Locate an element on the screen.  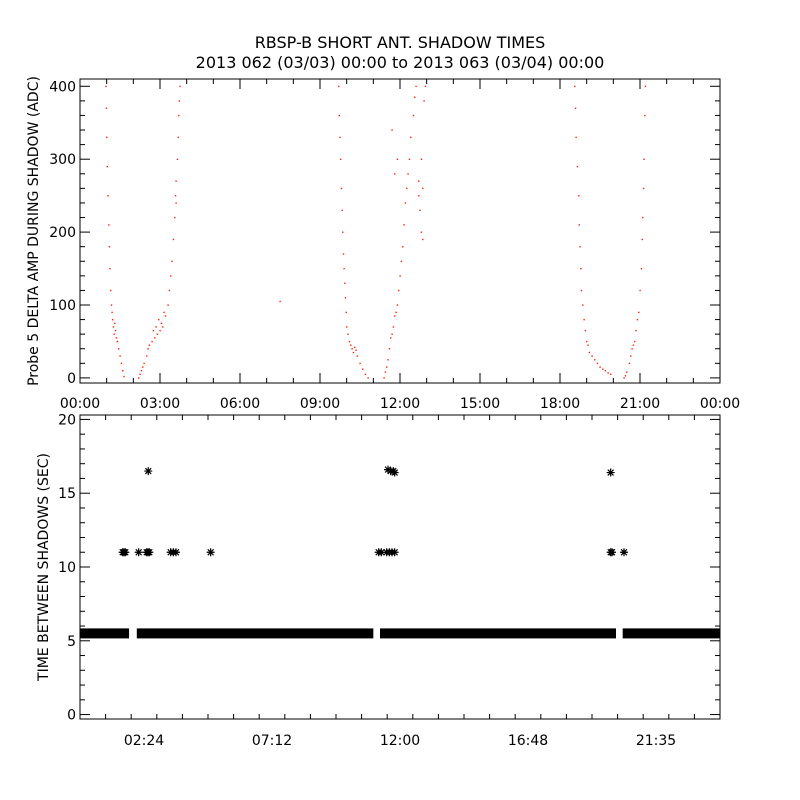
y-tick-label: 20 is located at coordinates (67, 420).